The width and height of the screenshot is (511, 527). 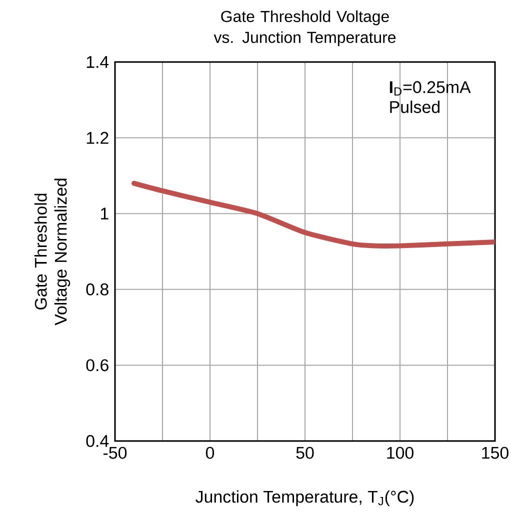 What do you see at coordinates (97, 138) in the screenshot?
I see `y-tick-label: 1.2` at bounding box center [97, 138].